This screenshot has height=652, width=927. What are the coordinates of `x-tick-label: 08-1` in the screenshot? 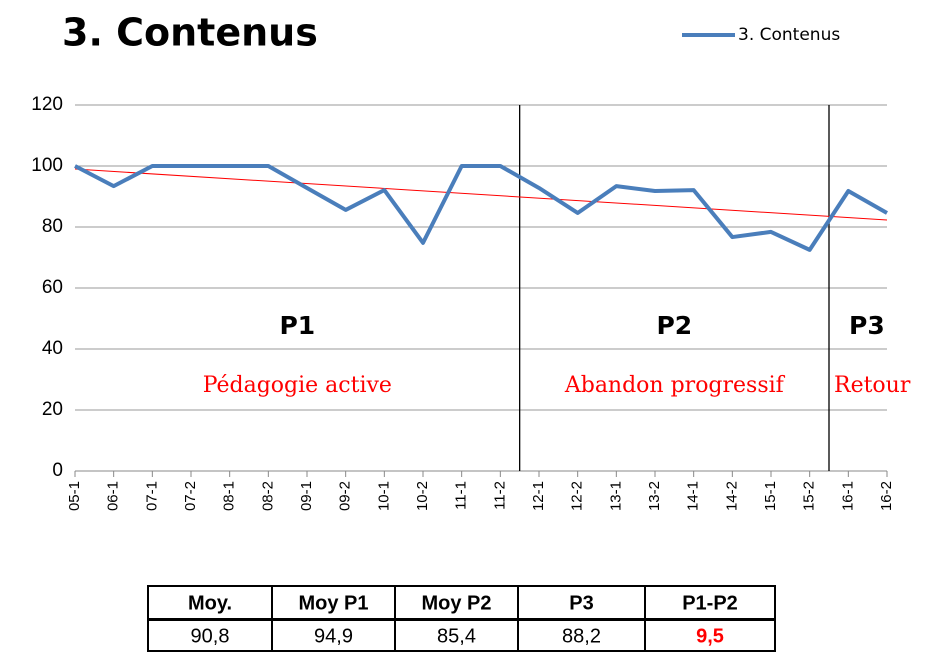 It's located at (229, 496).